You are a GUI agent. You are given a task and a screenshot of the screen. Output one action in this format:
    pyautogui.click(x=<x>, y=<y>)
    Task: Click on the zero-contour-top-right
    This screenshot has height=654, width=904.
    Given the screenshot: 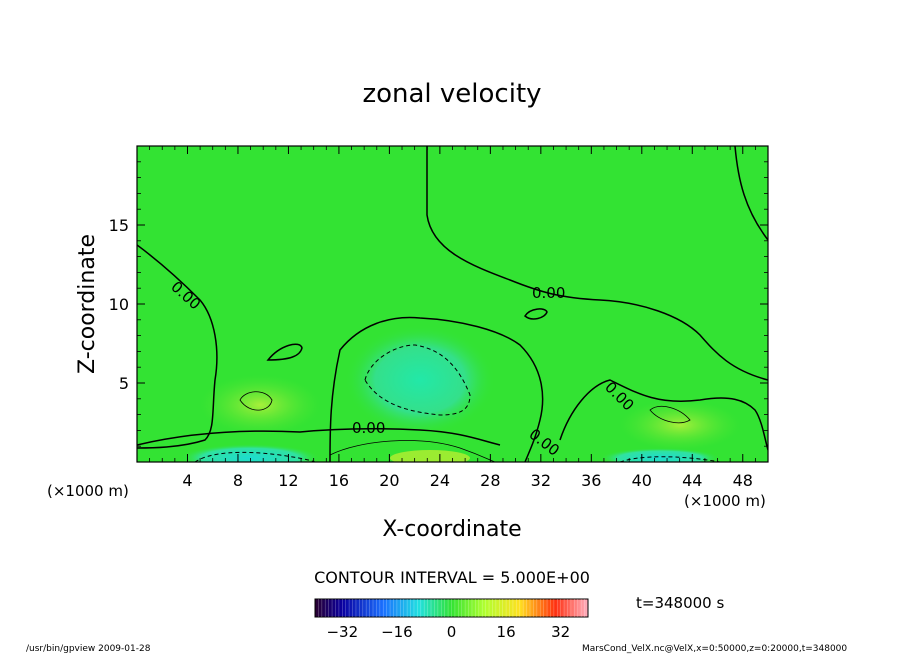 What is the action you would take?
    pyautogui.click(x=751, y=193)
    